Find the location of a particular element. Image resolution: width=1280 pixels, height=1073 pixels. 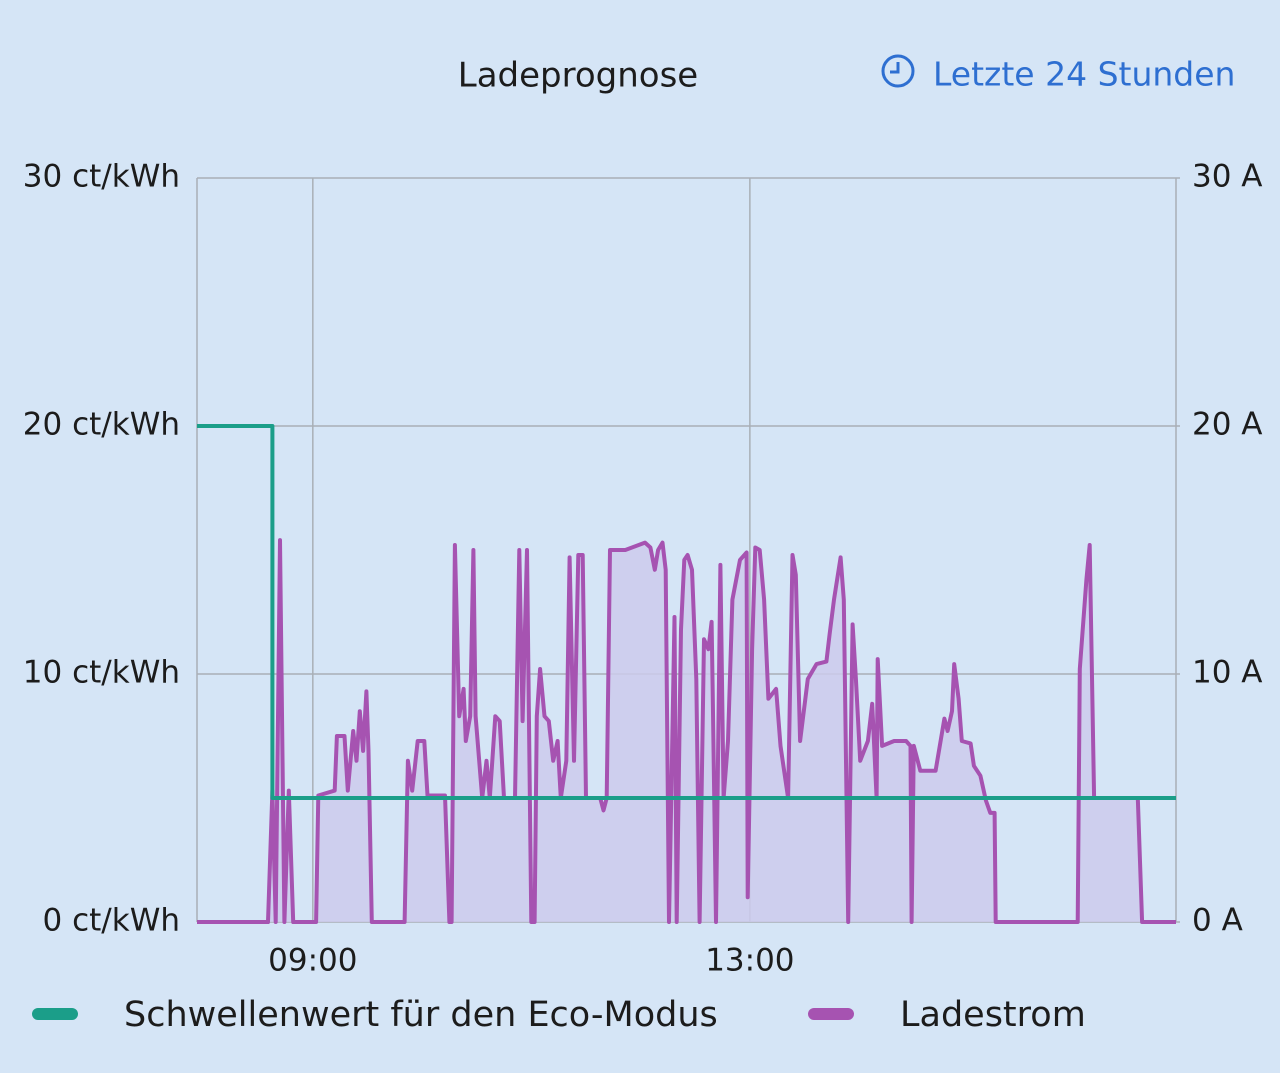

y2-tick-label: 30 A is located at coordinates (1227, 177).